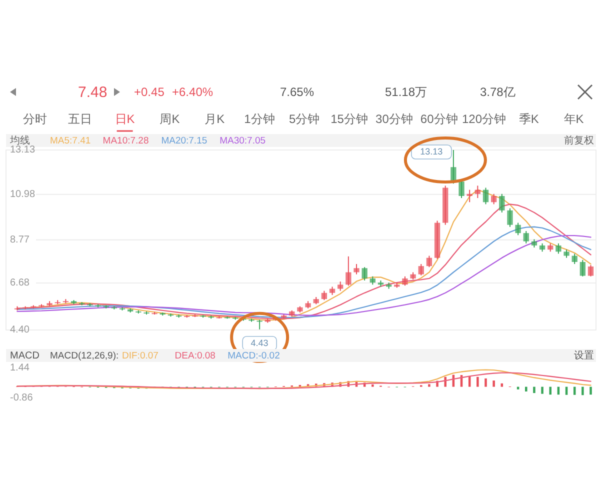 The height and width of the screenshot is (480, 600). What do you see at coordinates (195, 356) in the screenshot?
I see `text: DEA:0.08` at bounding box center [195, 356].